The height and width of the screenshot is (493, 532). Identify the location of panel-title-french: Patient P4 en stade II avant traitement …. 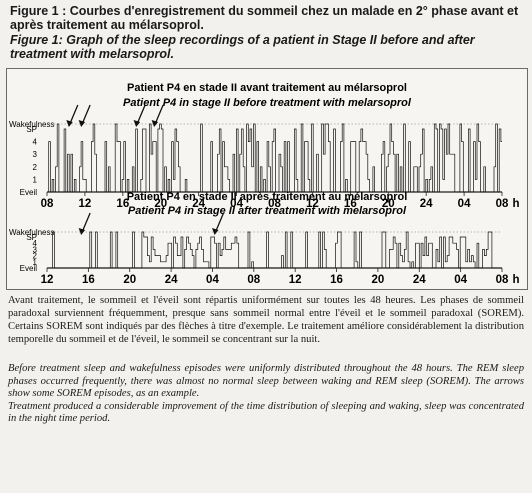
(267, 88).